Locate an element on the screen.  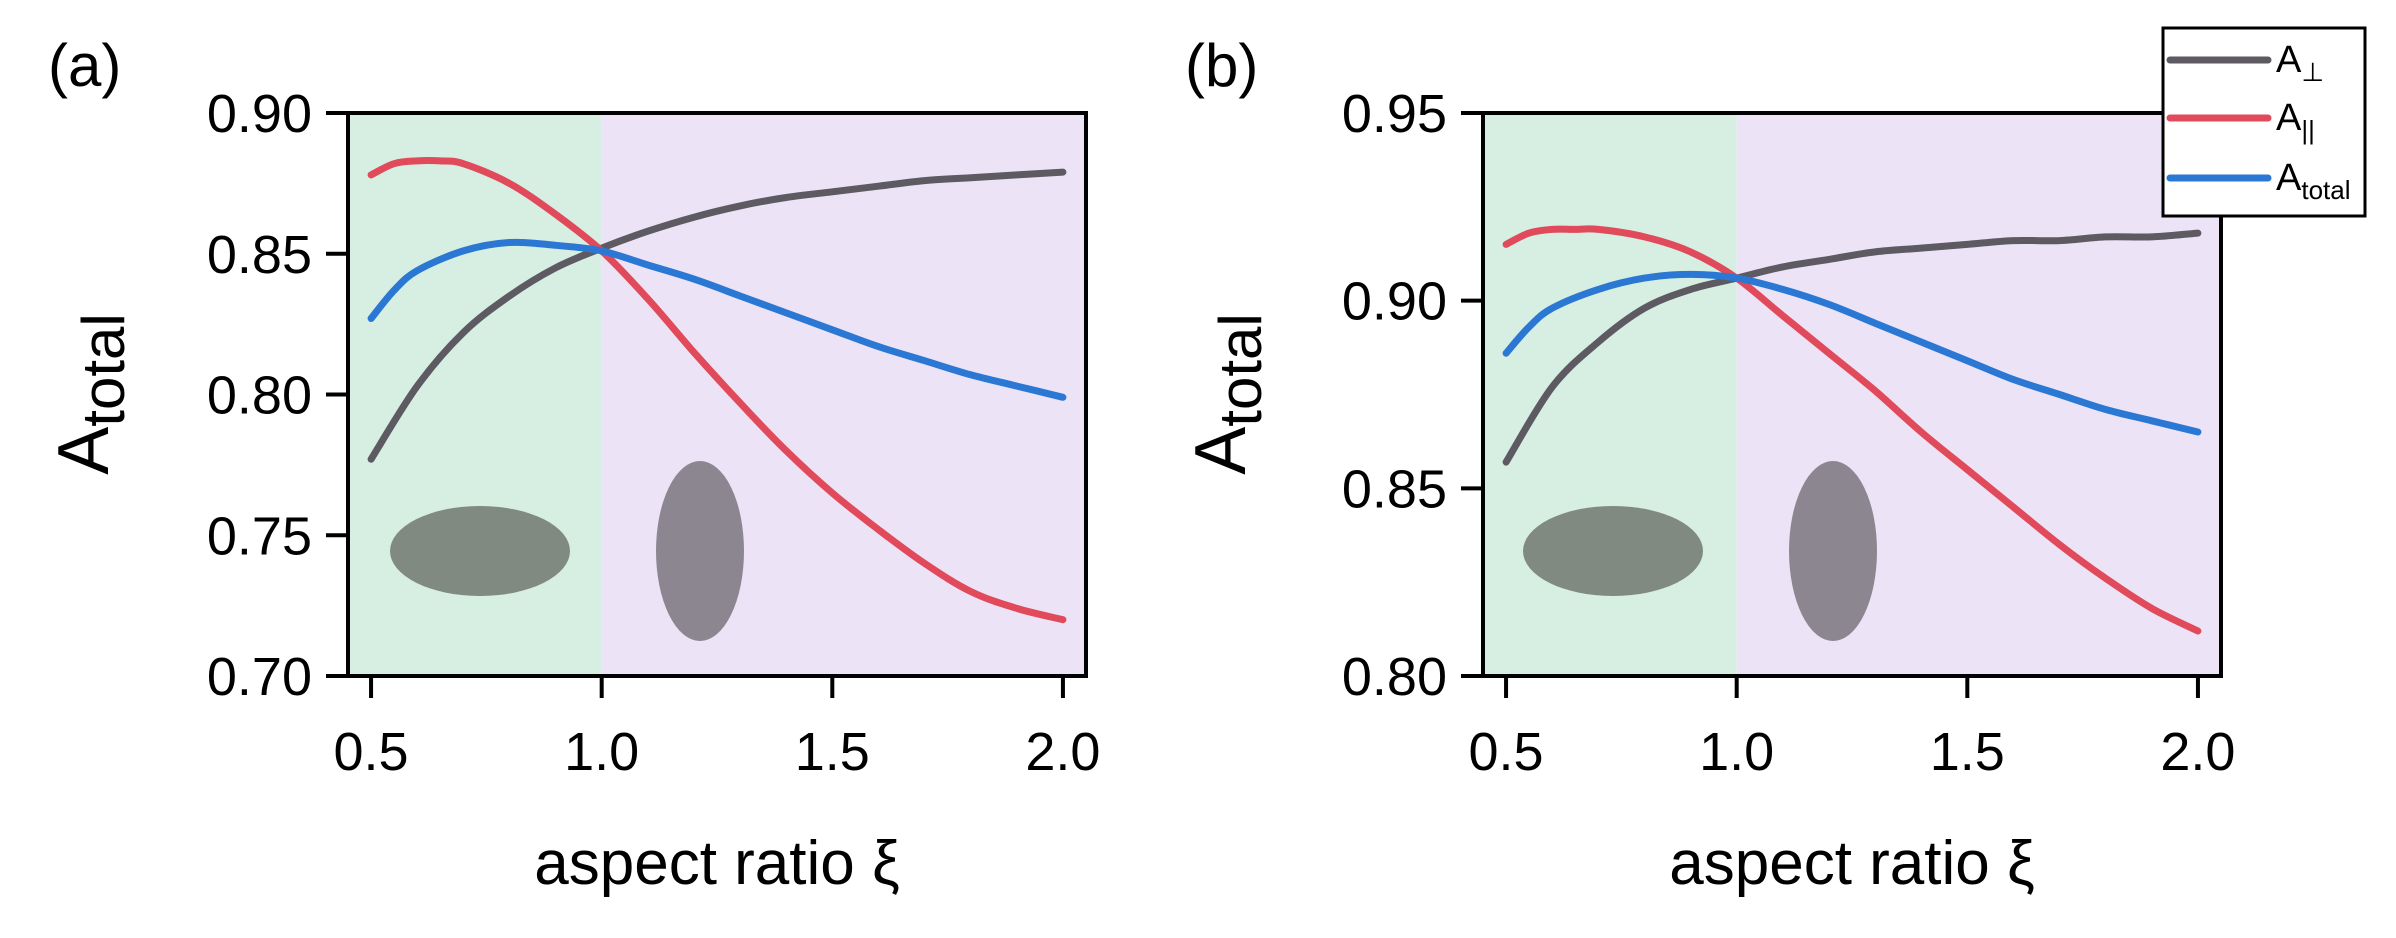
legend-label-a-par: A|| is located at coordinates (2295, 121).